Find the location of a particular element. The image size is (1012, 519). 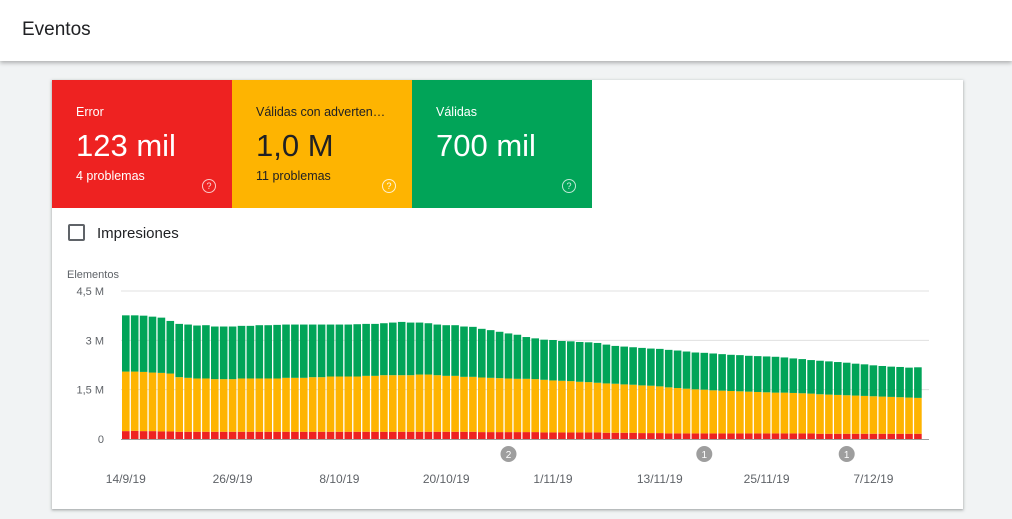

y-axis-label: Elementos is located at coordinates (93, 275).